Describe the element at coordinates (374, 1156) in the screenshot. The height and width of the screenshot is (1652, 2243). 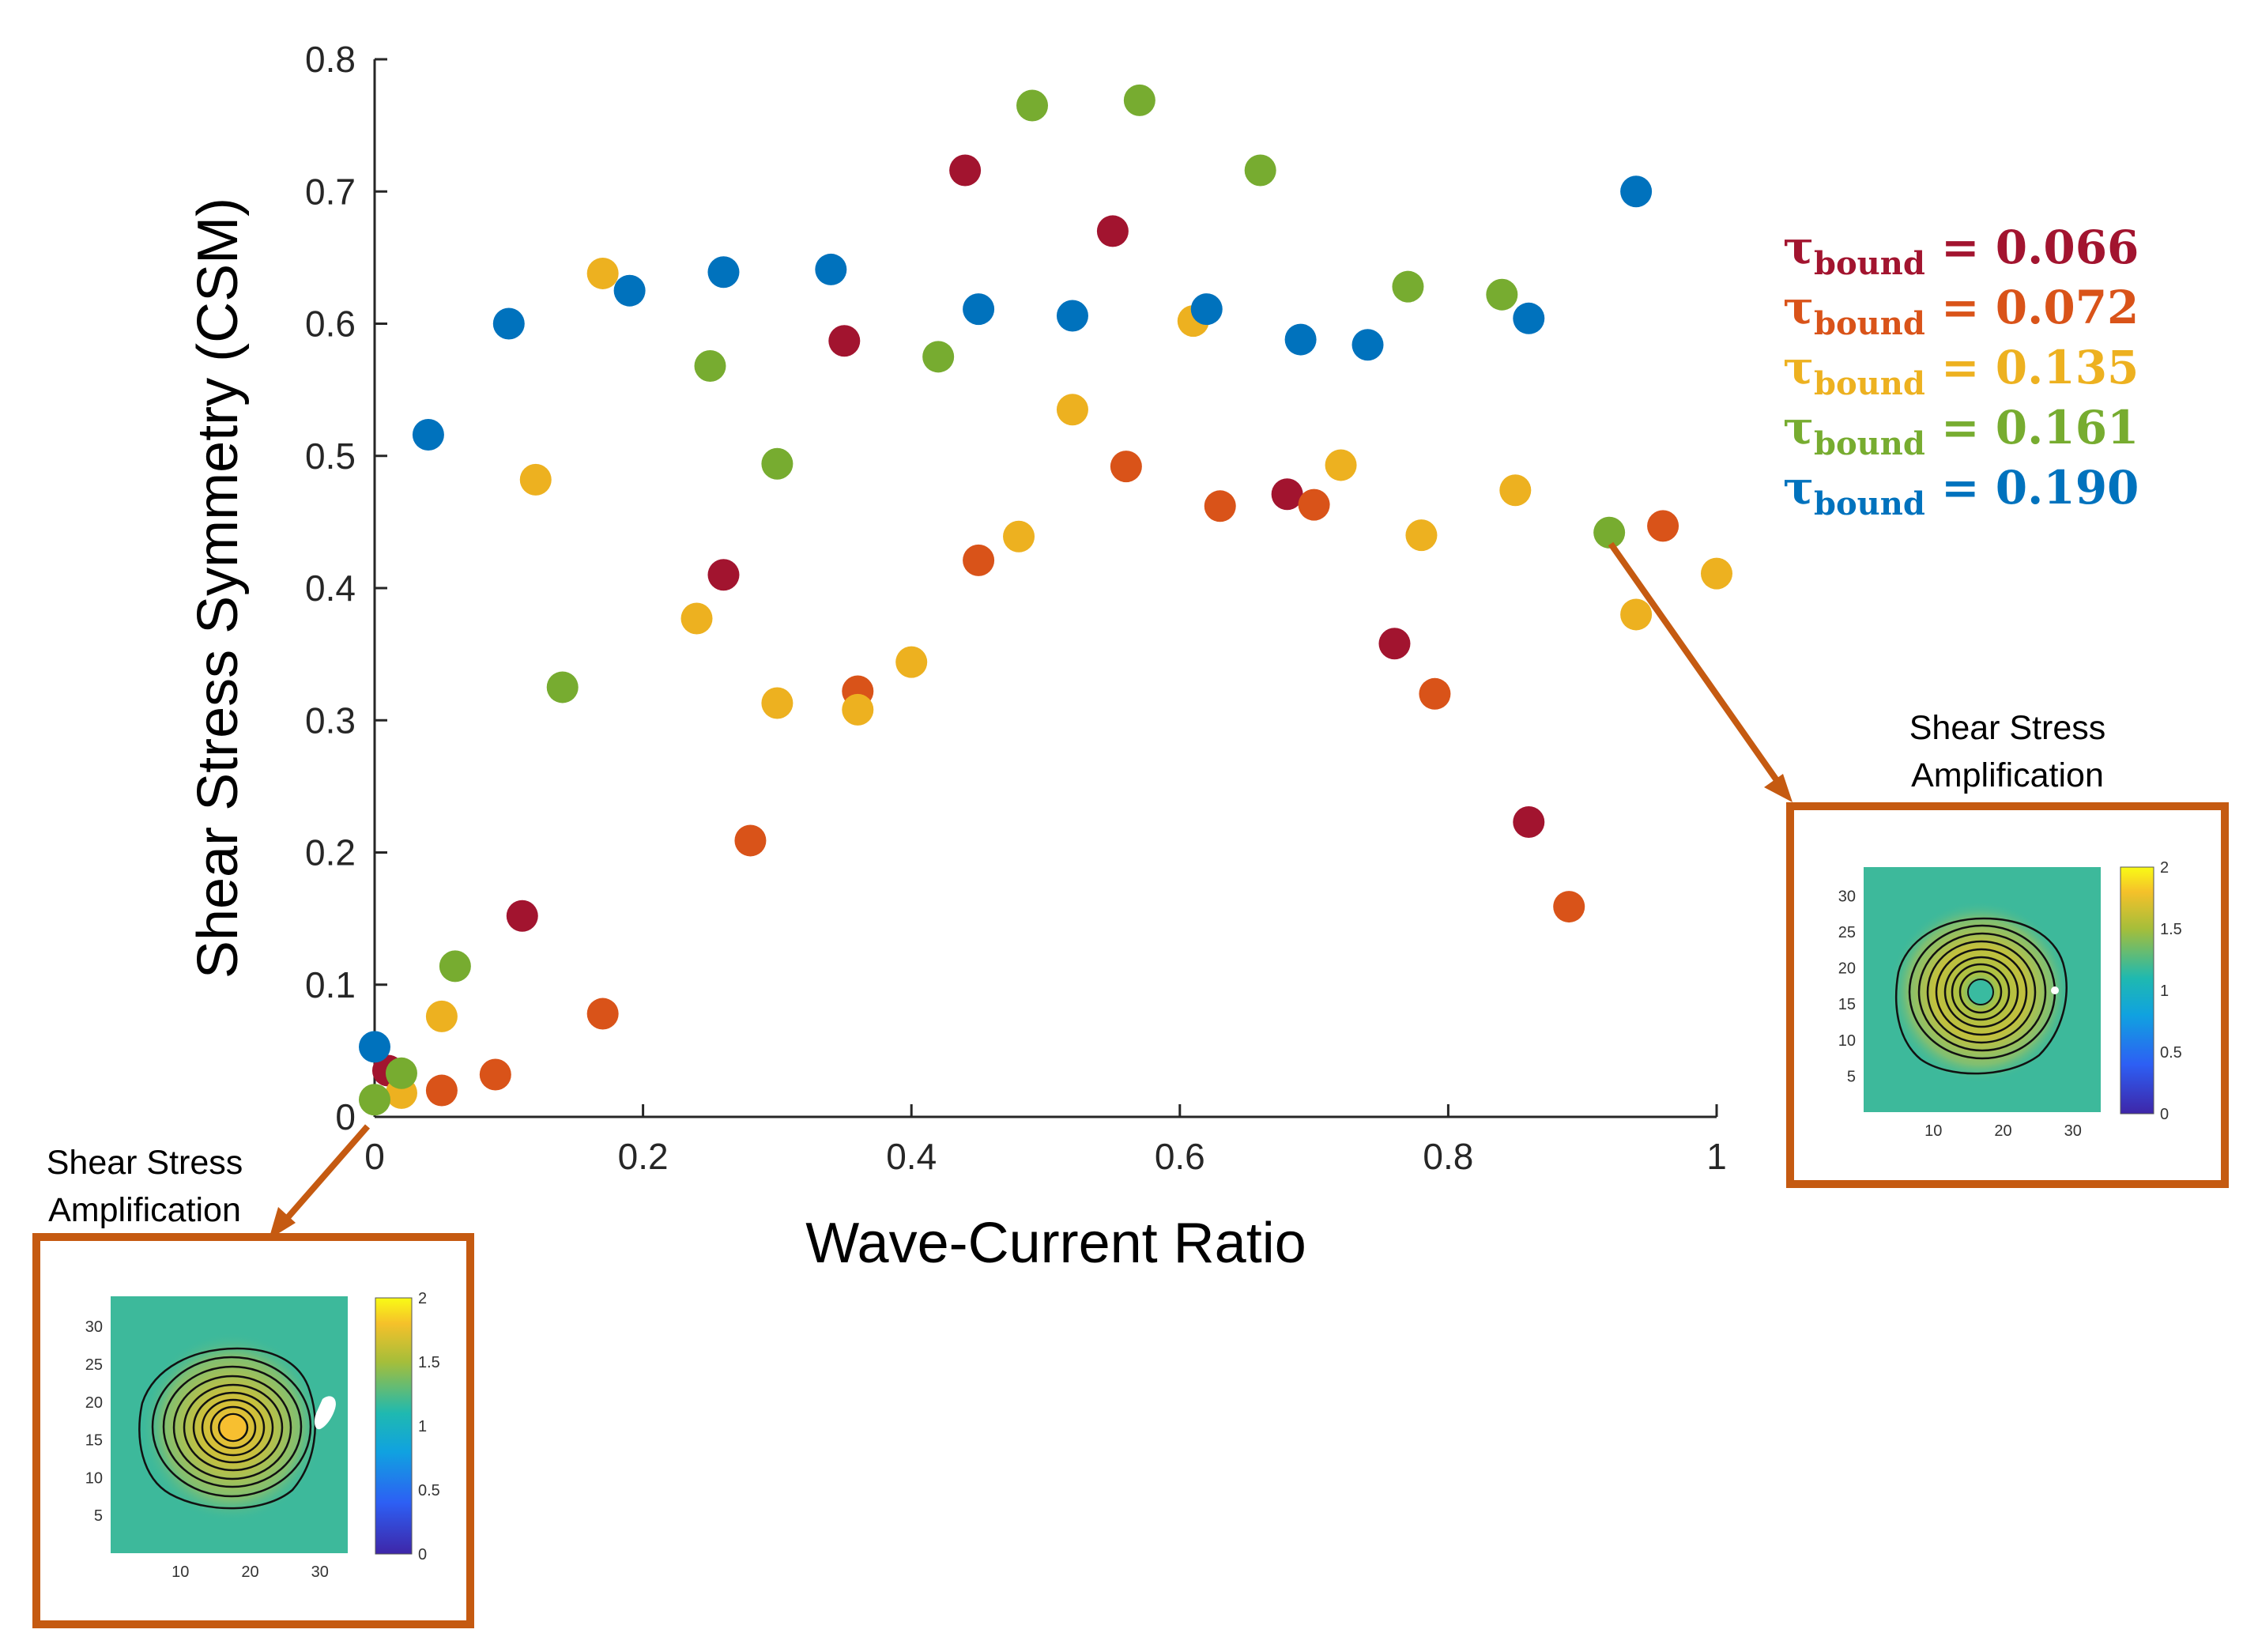
I see `x-tick-label: 0` at that location.